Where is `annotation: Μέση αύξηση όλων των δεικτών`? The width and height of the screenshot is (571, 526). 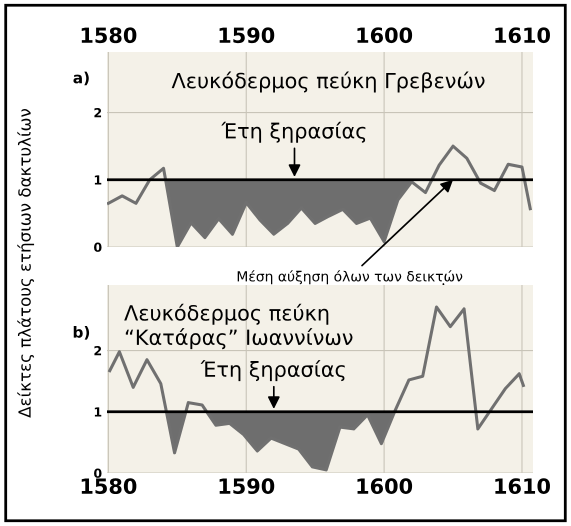
annotation: Μέση αύξηση όλων των δεικτών is located at coordinates (350, 277).